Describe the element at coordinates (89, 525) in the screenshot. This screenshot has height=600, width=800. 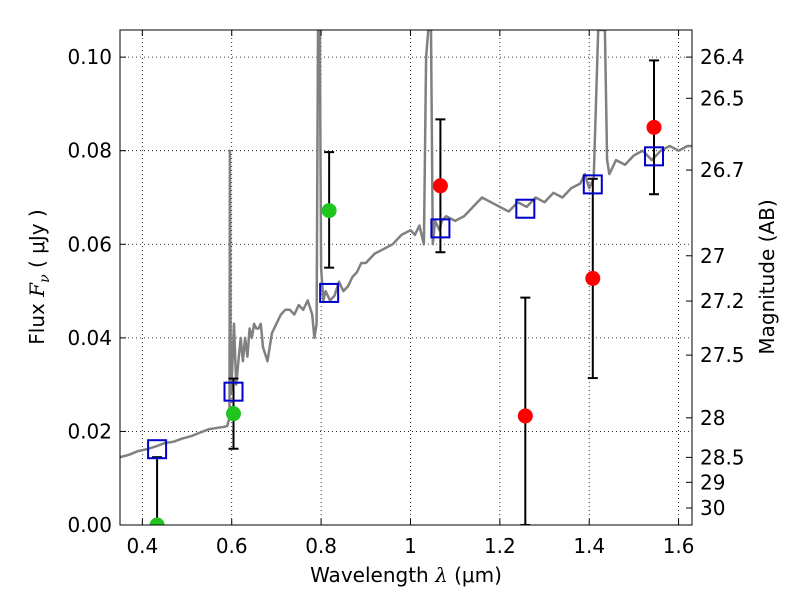
I see `y-tick-label: 0.00` at that location.